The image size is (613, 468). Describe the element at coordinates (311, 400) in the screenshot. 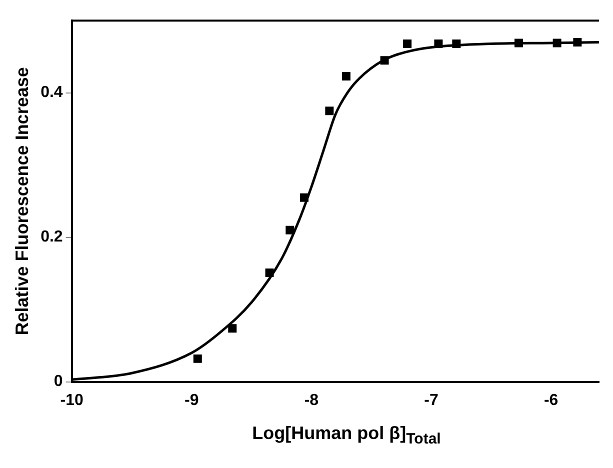

I see `x-tick-label: -8` at that location.